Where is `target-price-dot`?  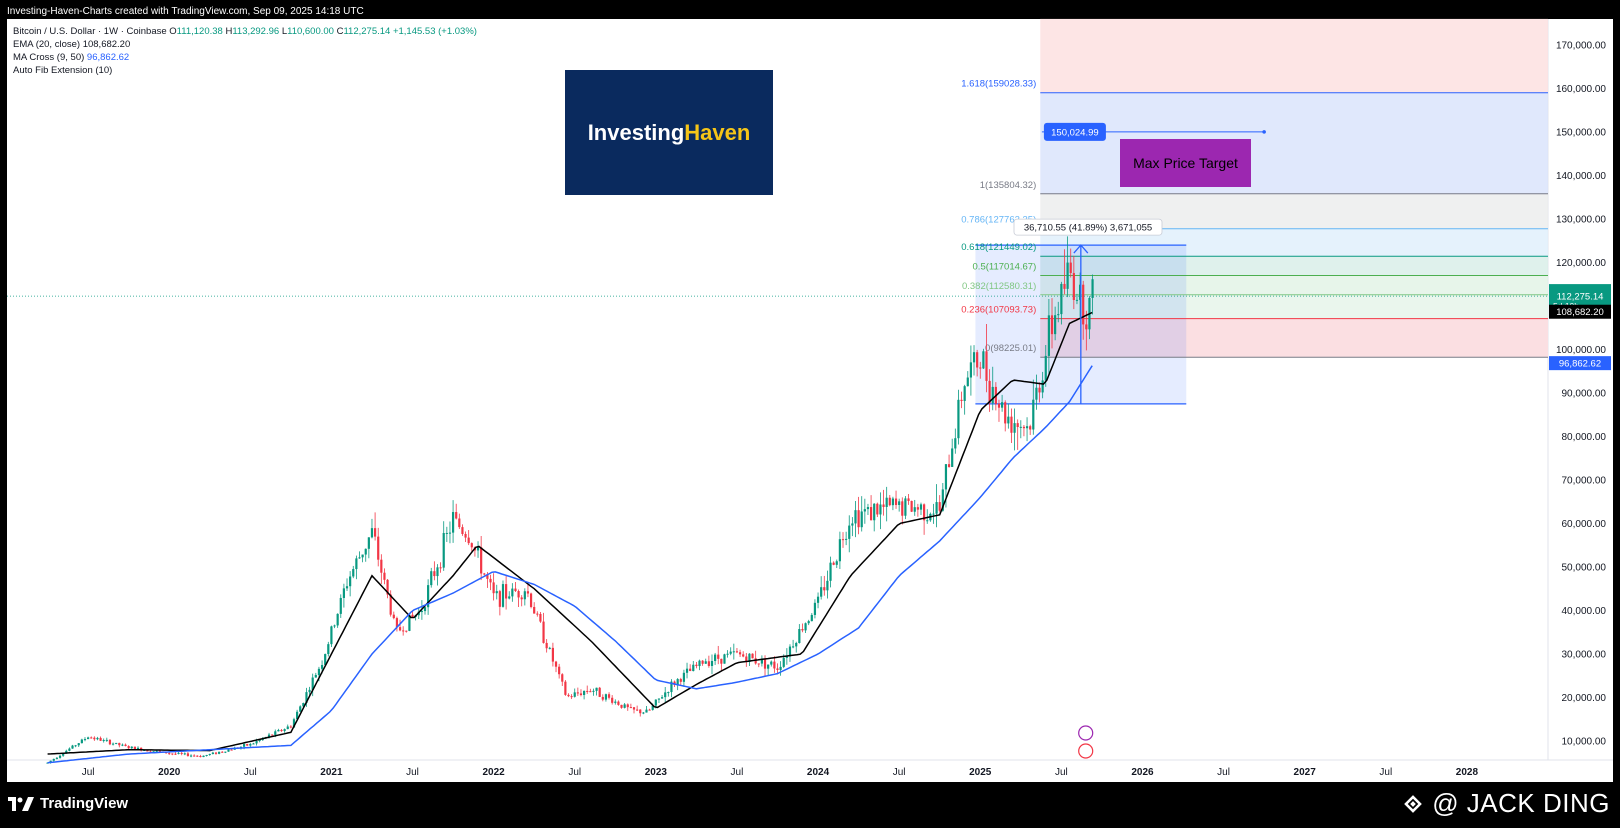 target-price-dot is located at coordinates (1264, 132).